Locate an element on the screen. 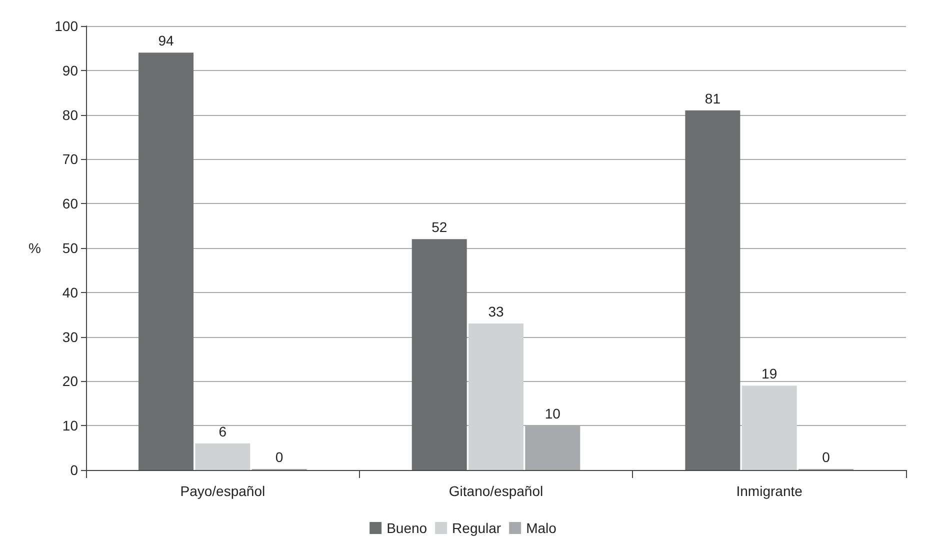  data-label: 81 is located at coordinates (712, 98).